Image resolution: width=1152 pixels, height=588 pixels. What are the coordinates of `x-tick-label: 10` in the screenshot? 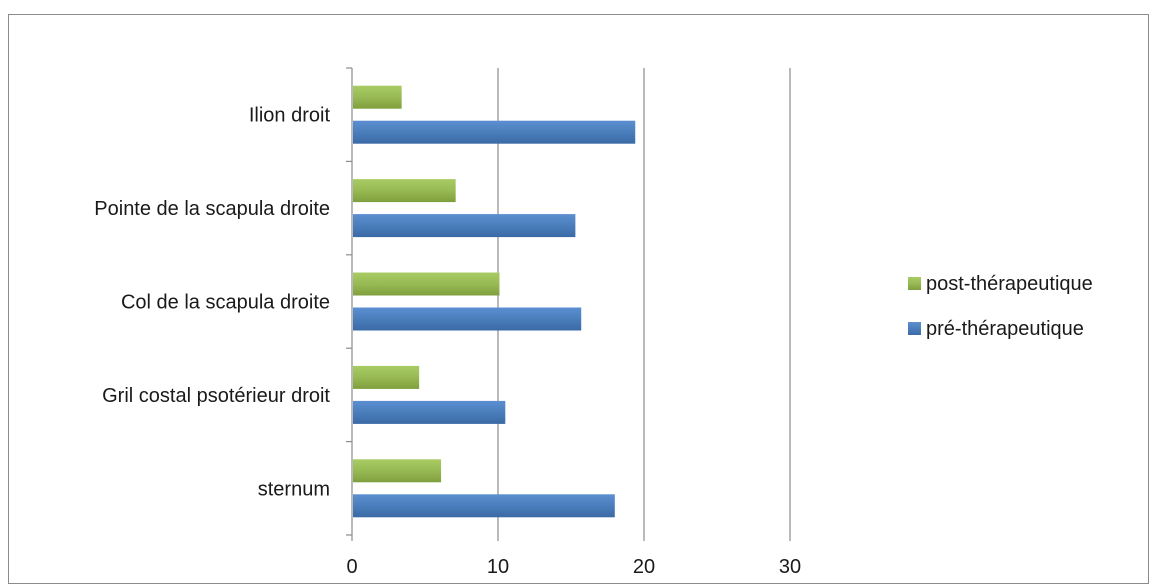 It's located at (498, 567).